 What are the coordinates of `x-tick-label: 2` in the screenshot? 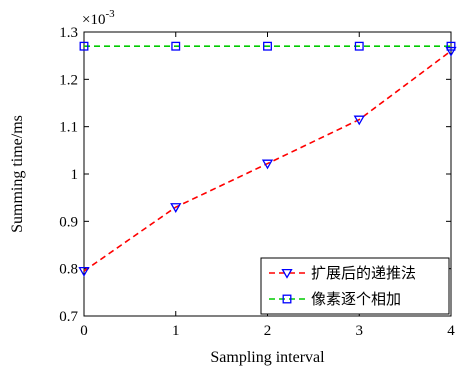 It's located at (268, 331).